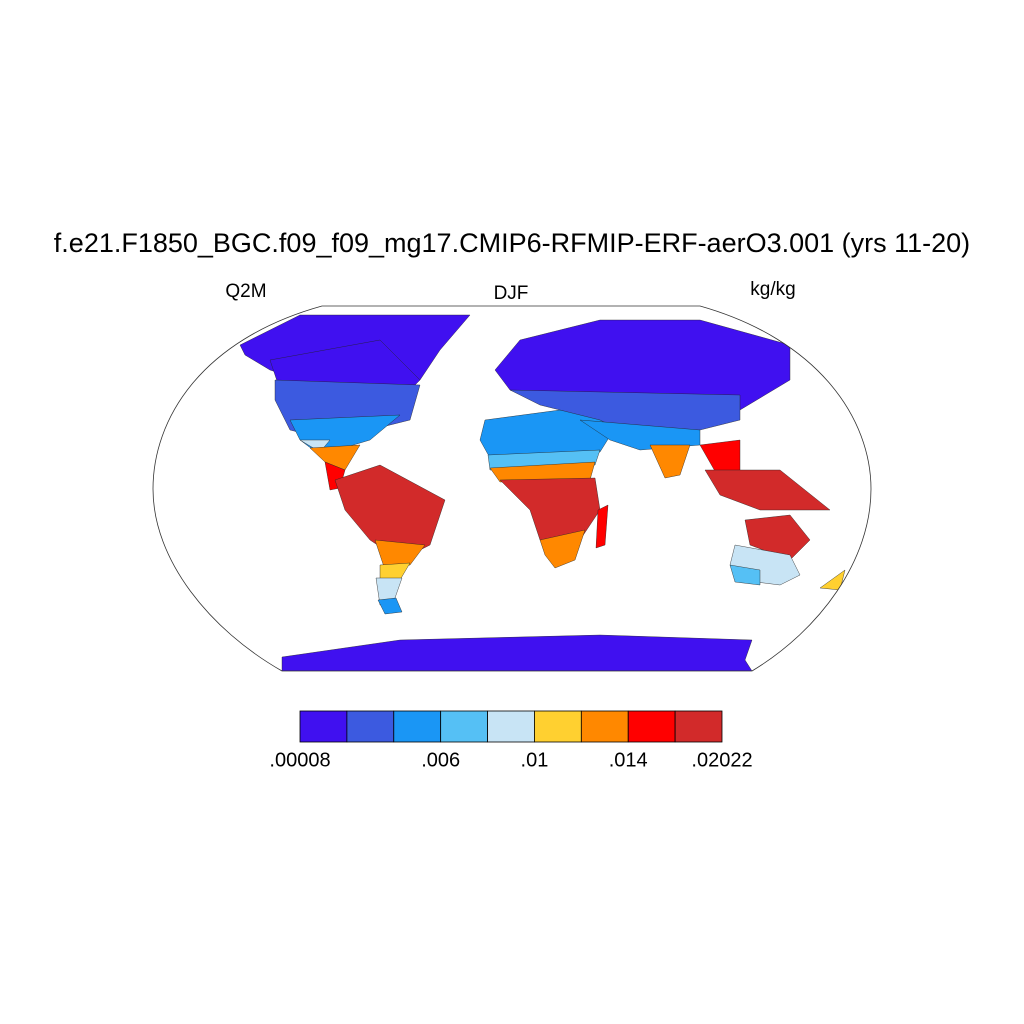  I want to click on colorbar-label: .02022, so click(721, 760).